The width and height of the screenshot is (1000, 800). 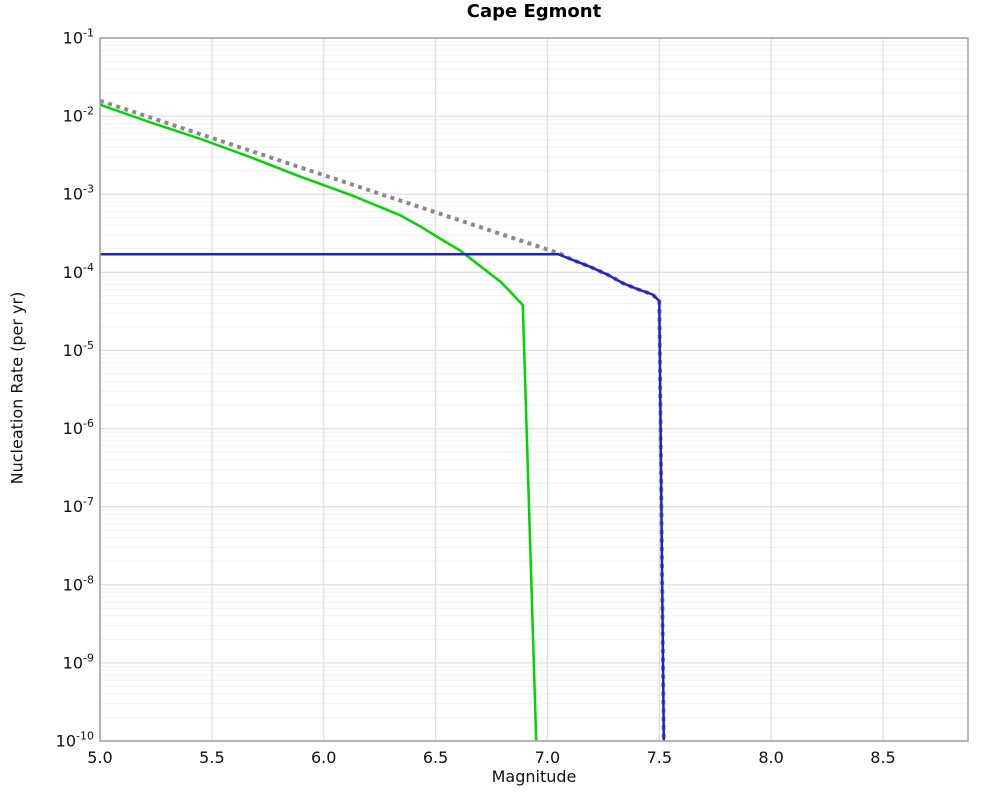 What do you see at coordinates (78, 271) in the screenshot?
I see `y-tick-label: 10⁻⁴` at bounding box center [78, 271].